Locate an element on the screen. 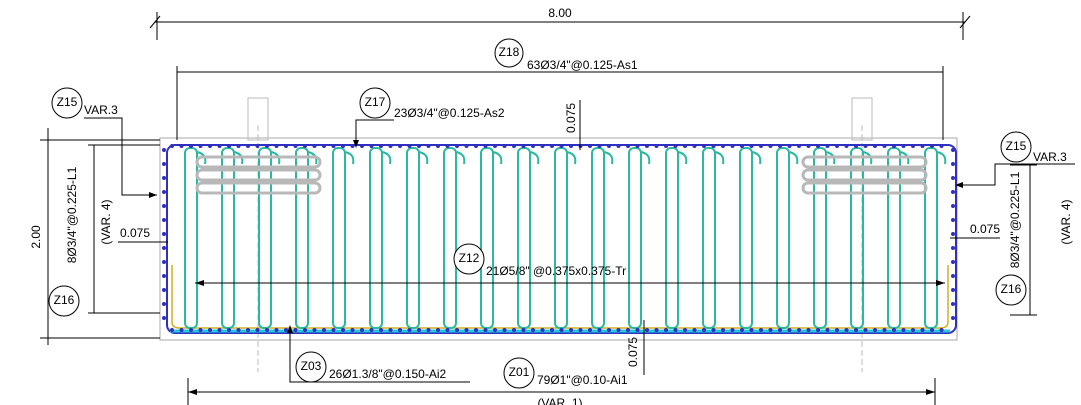  dimension-text: 2.00 is located at coordinates (36, 237).